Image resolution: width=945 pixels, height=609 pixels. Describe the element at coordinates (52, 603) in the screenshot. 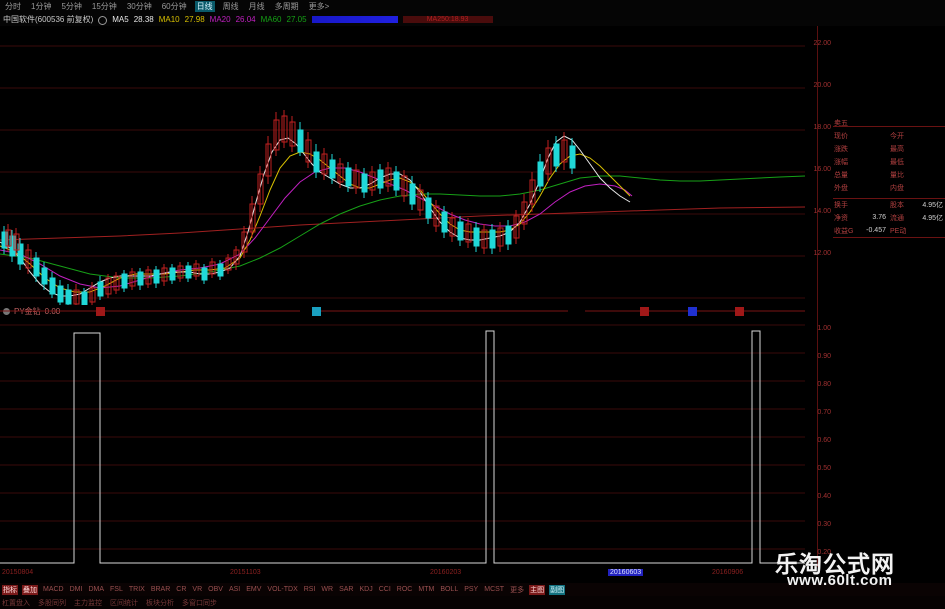

I see `status-item-1: 多股同列` at that location.